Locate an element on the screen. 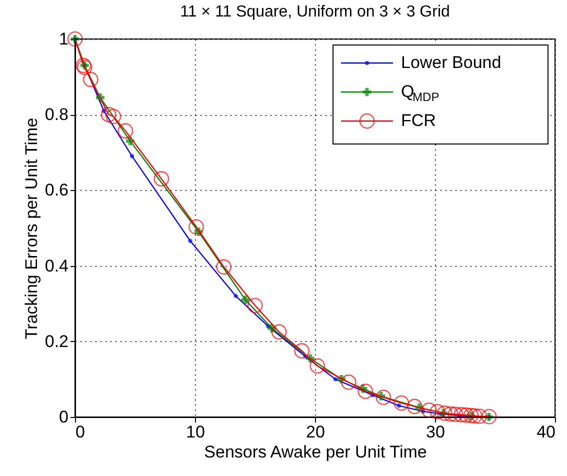 The width and height of the screenshot is (567, 476). x-tick-label: 30 is located at coordinates (435, 432).